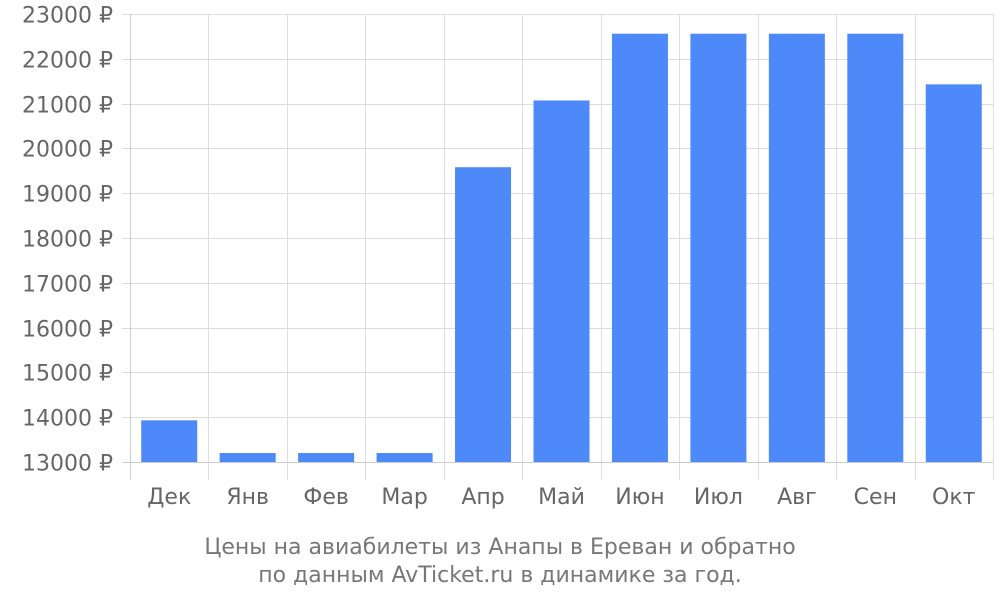 This screenshot has width=1000, height=600. What do you see at coordinates (639, 497) in the screenshot?
I see `x-tick-label: Июн` at bounding box center [639, 497].